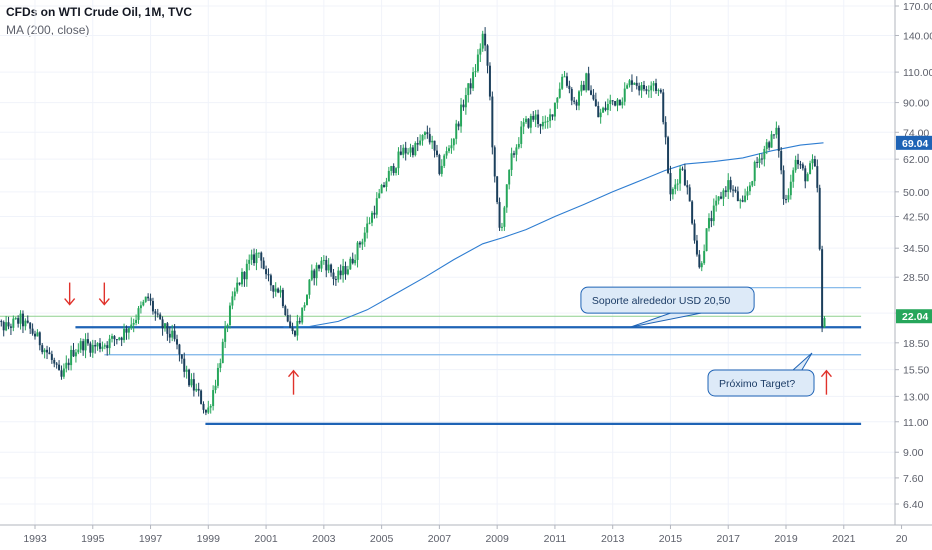 The image size is (932, 550). I want to click on callout-box, so click(761, 383).